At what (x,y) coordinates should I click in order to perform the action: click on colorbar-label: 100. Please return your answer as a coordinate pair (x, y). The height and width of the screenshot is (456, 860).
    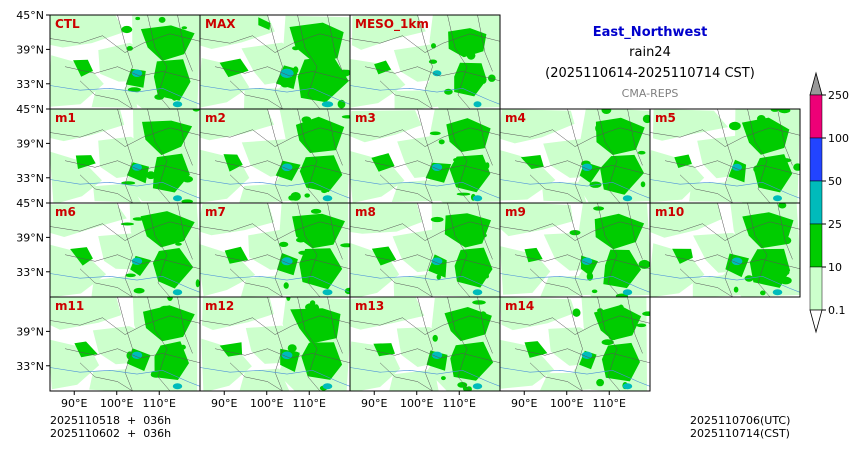
    Looking at the image, I should click on (838, 138).